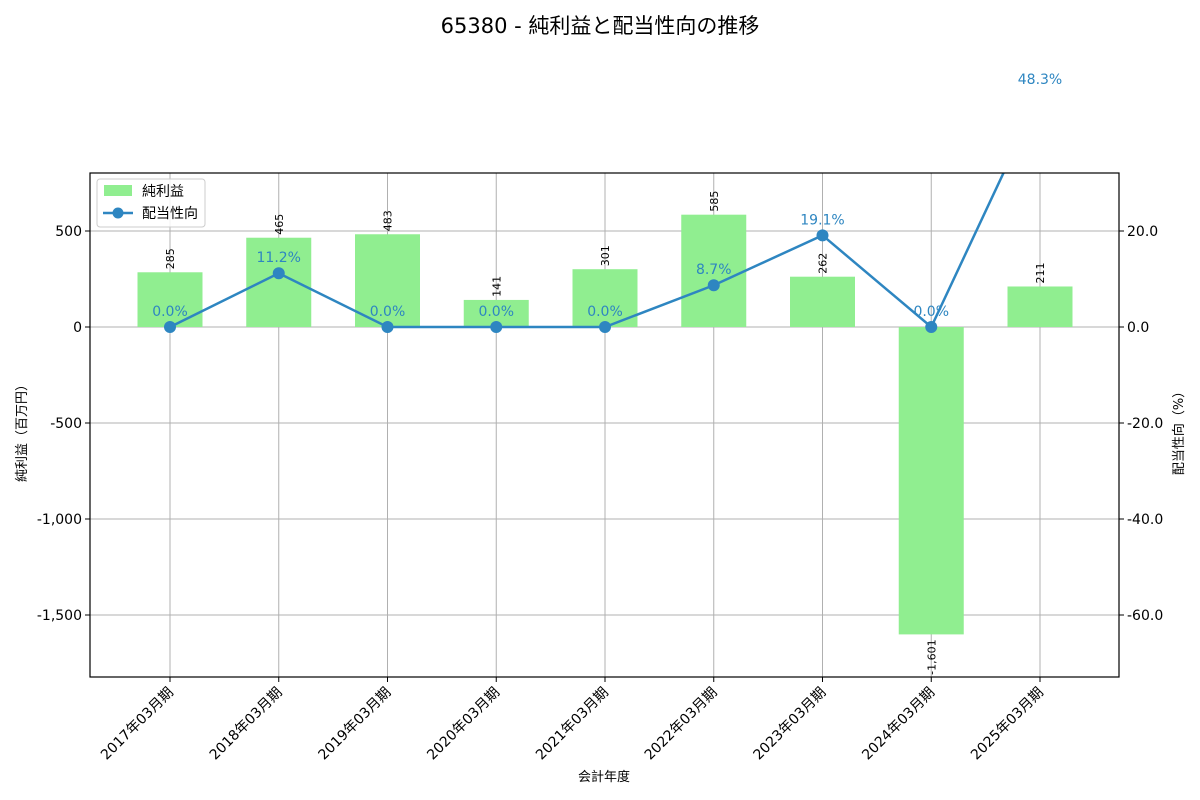  Describe the element at coordinates (714, 201) in the screenshot. I see `bar-value-label: 585` at that location.